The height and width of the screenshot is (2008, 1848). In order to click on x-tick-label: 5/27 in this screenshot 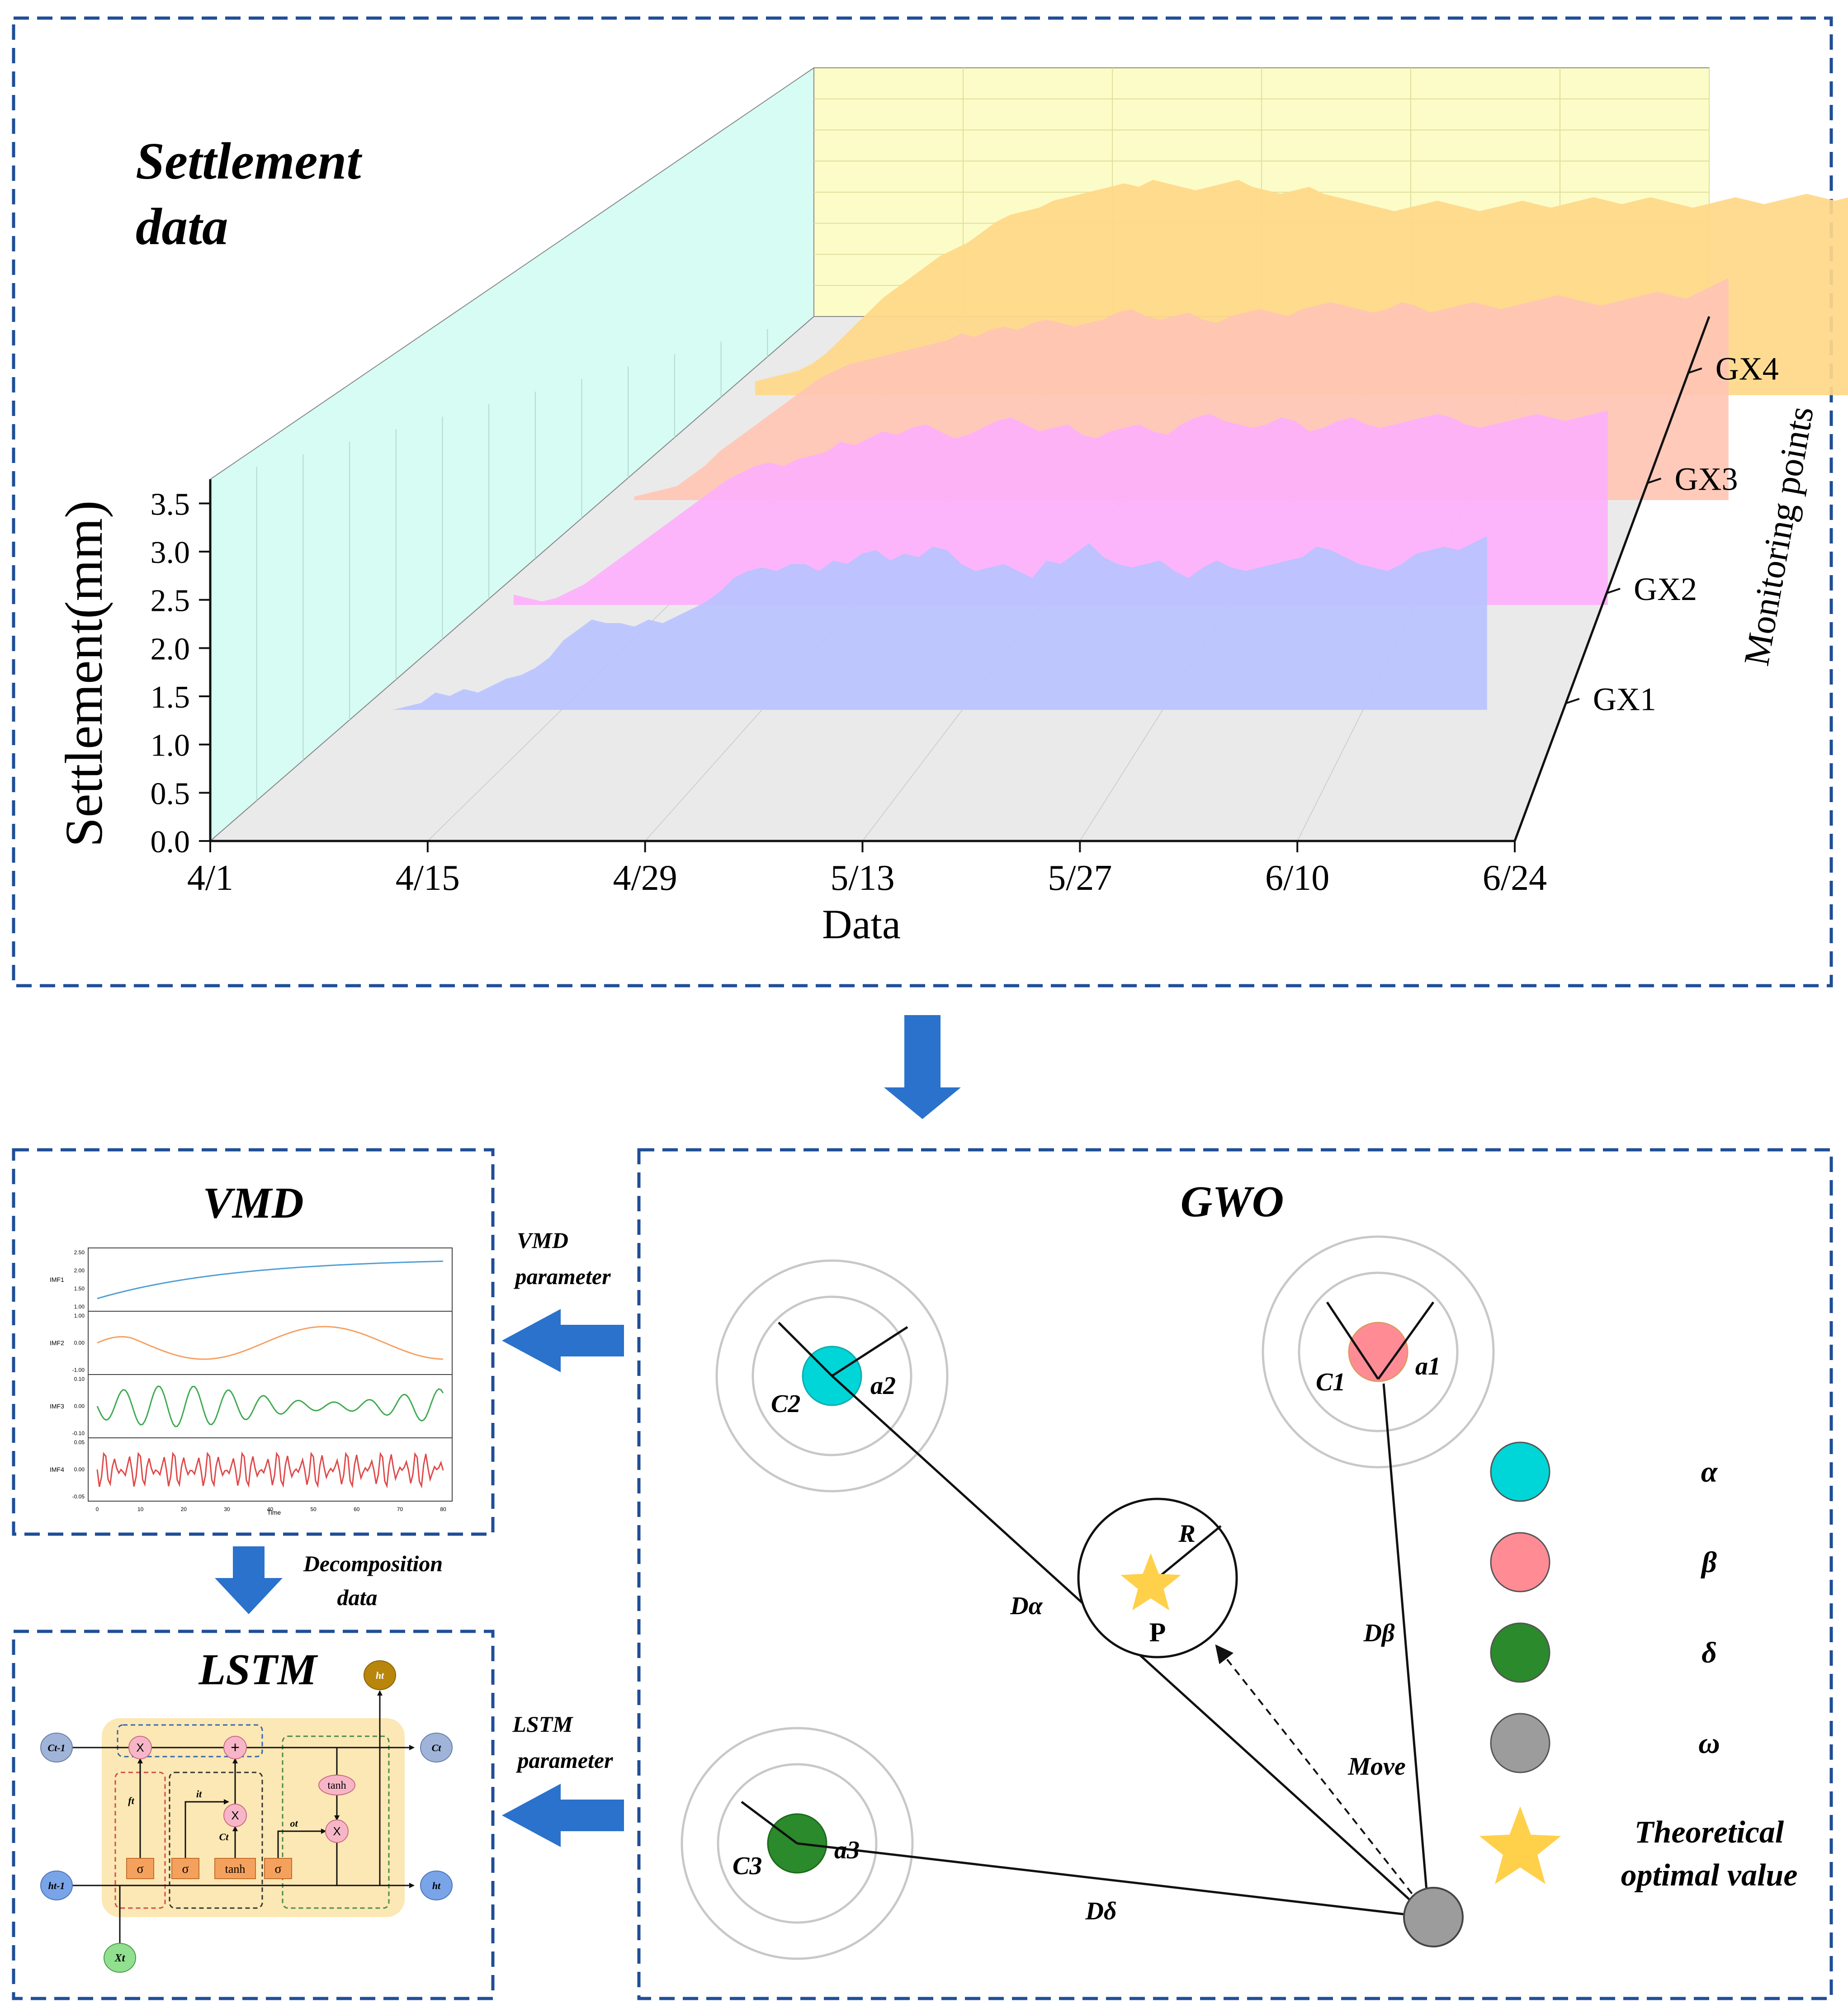, I will do `click(1080, 878)`.